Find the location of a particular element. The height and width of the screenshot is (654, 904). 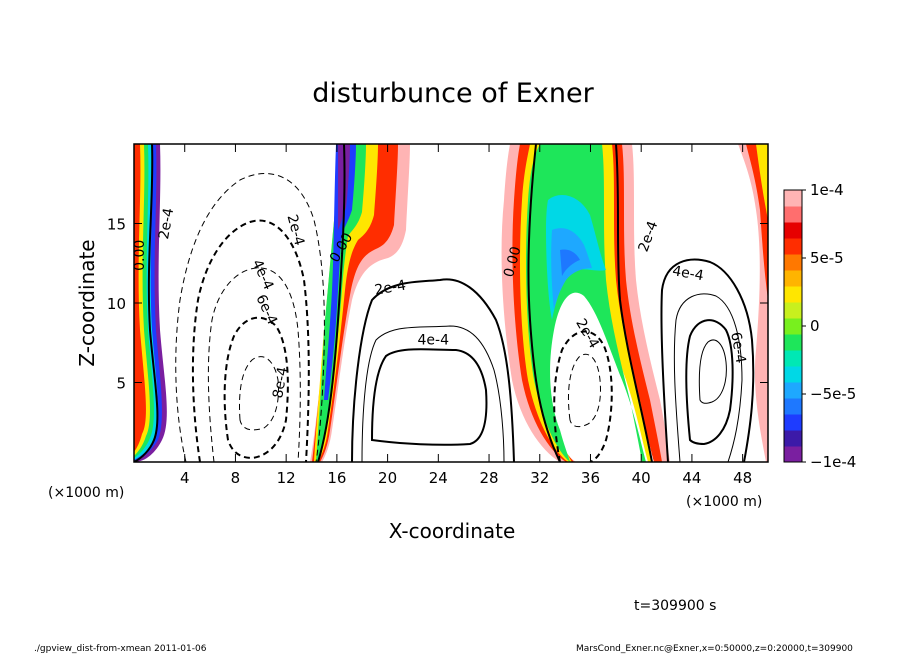

contour-label-13: 6e-4 is located at coordinates (737, 348).